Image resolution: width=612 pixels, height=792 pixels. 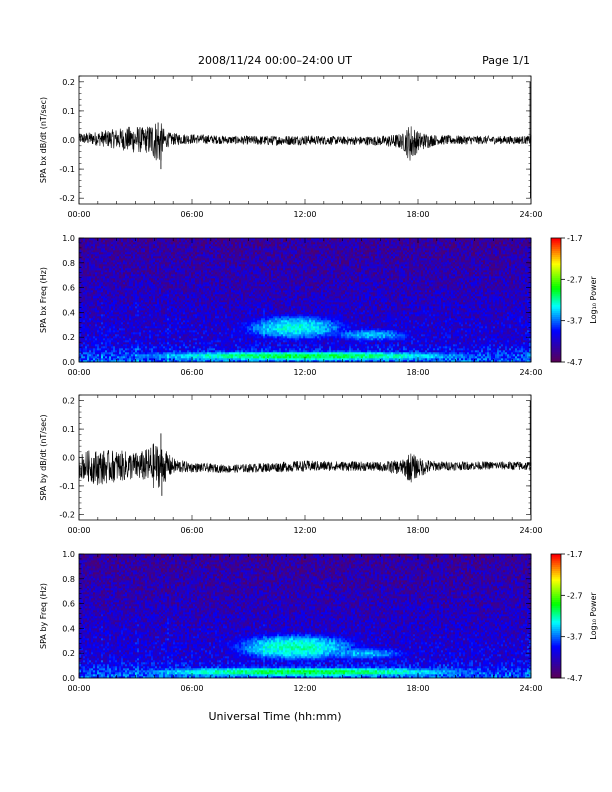 What do you see at coordinates (417, 214) in the screenshot?
I see `x-tick-label: 18:00` at bounding box center [417, 214].